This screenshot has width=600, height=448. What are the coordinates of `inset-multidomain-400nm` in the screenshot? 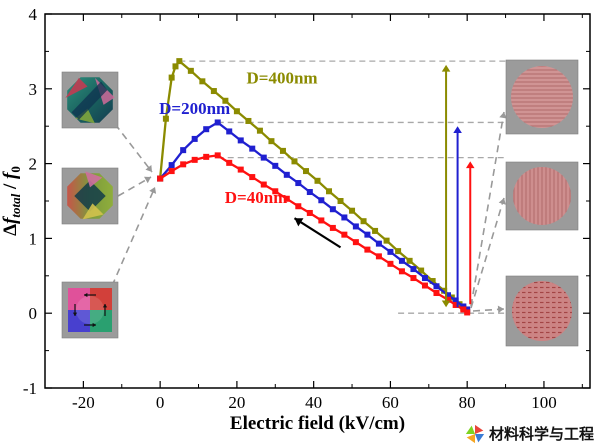 It's located at (90, 100).